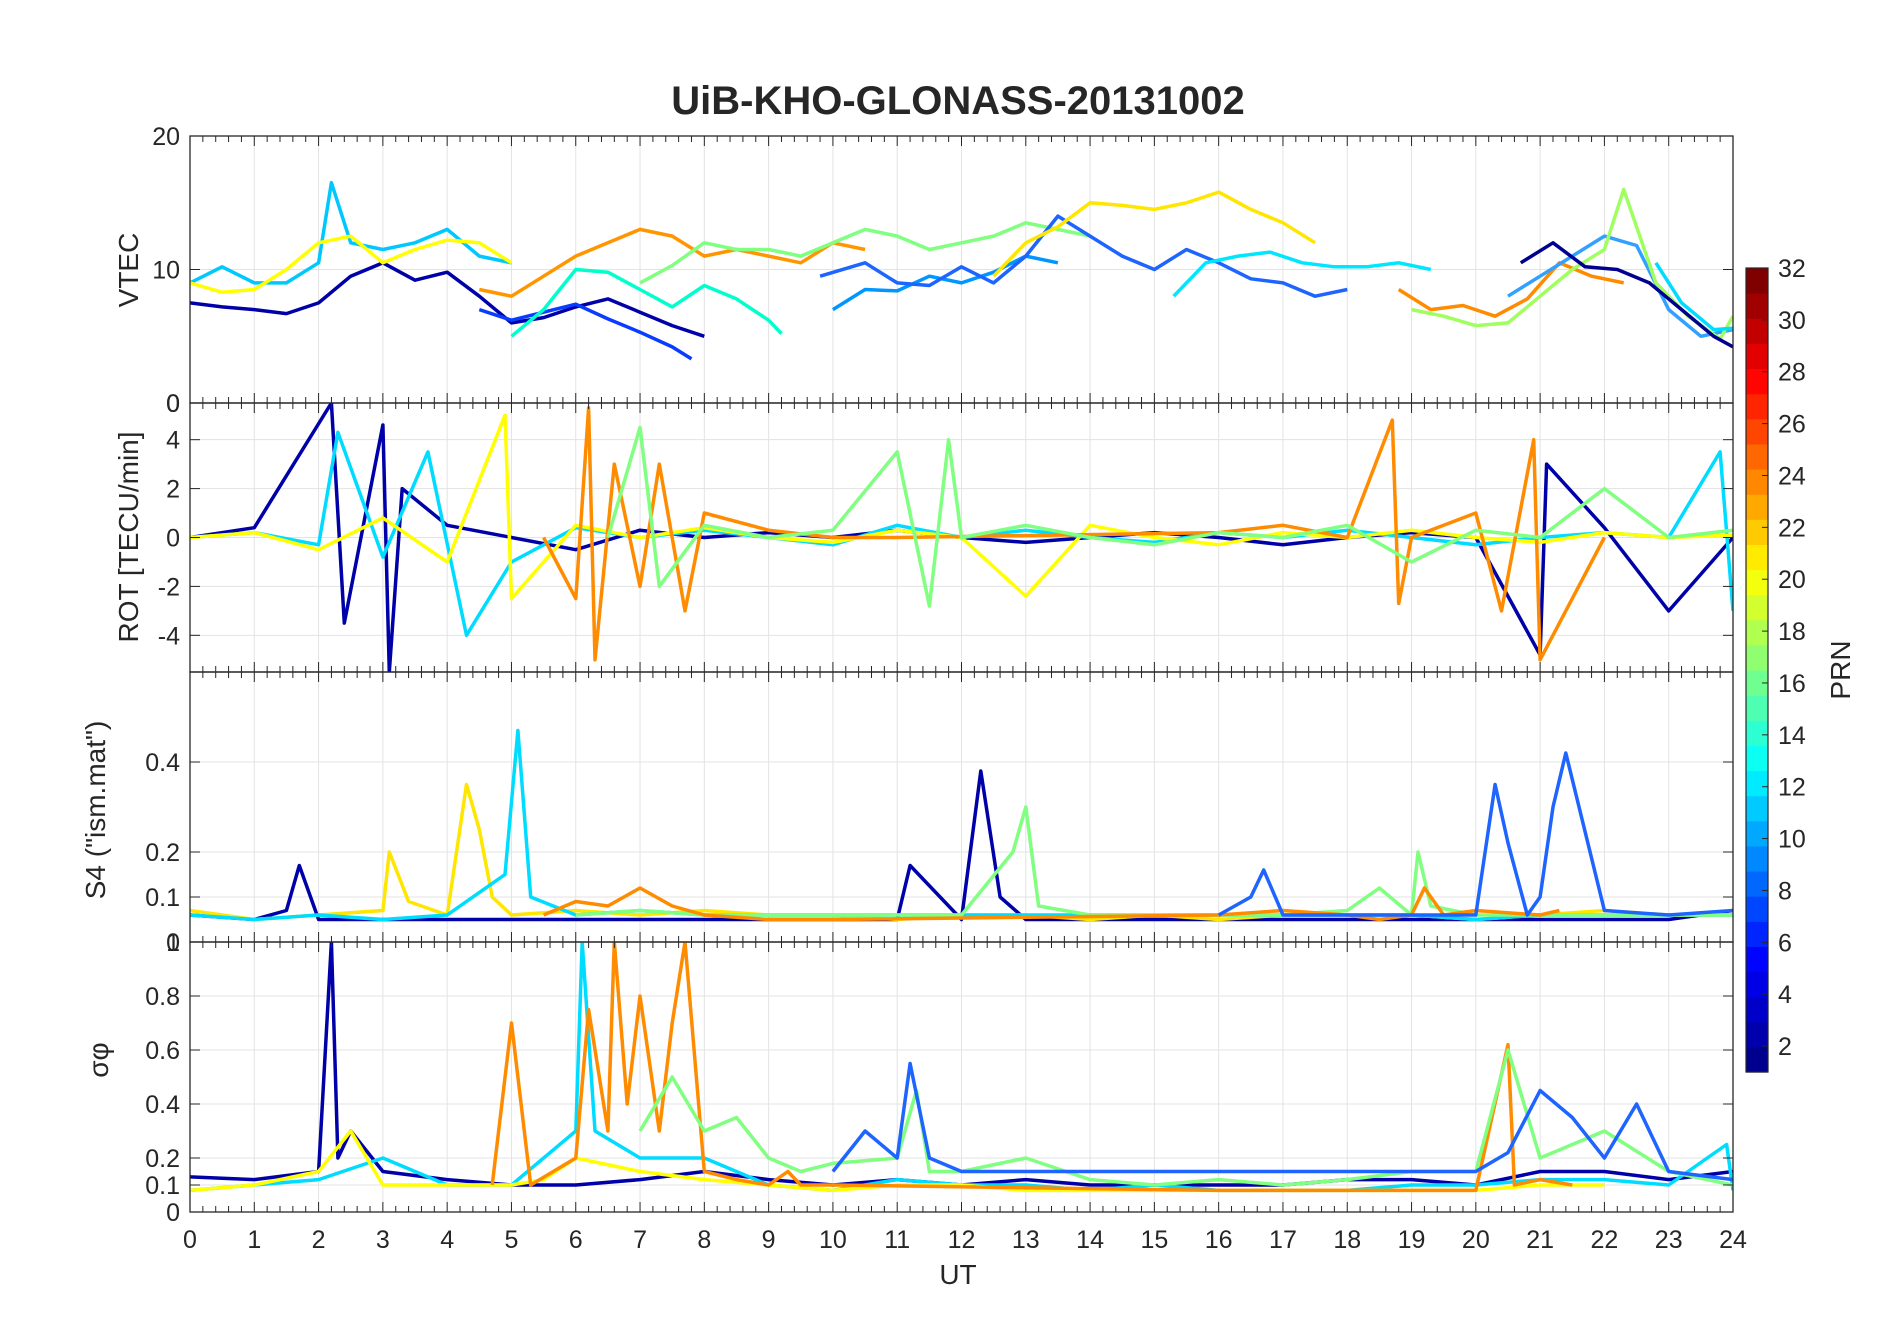 The width and height of the screenshot is (1902, 1335). Describe the element at coordinates (162, 997) in the screenshot. I see `y-tick-label: 0.8` at that location.